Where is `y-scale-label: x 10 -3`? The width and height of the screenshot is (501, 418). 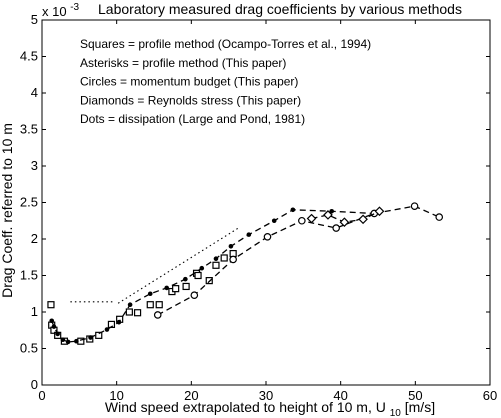 y-scale-label: x 10 -3 is located at coordinates (61, 10).